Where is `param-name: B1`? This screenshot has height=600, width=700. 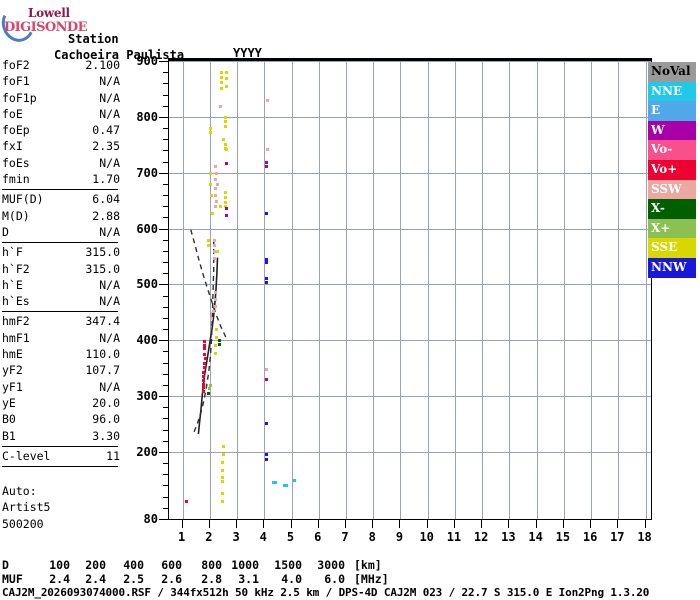
param-name: B1 is located at coordinates (9, 435).